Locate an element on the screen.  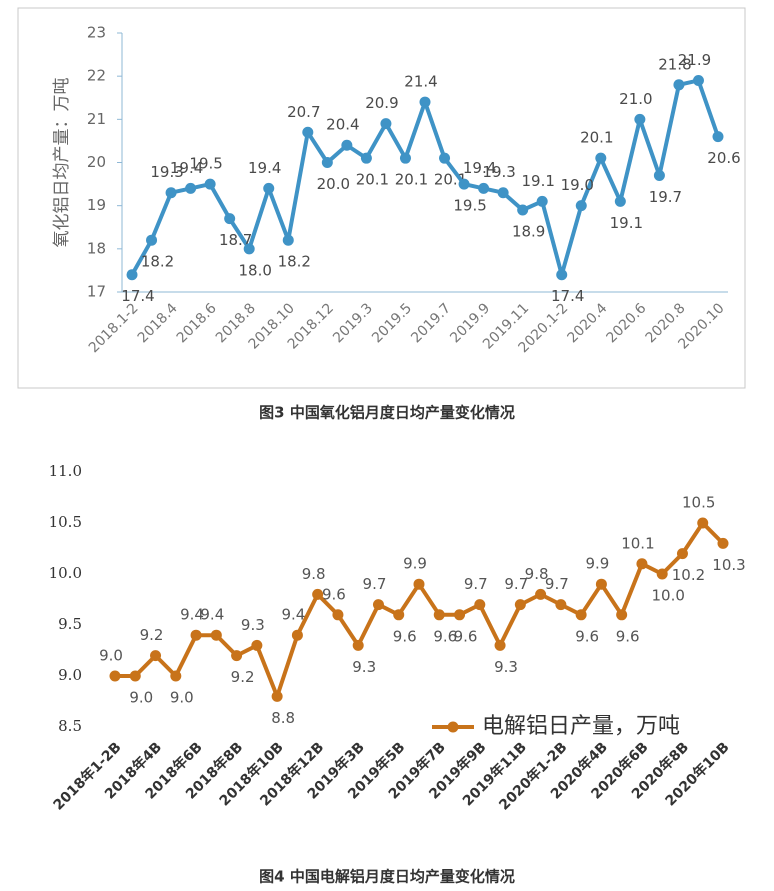
data-label: 21.0 is located at coordinates (635, 99).